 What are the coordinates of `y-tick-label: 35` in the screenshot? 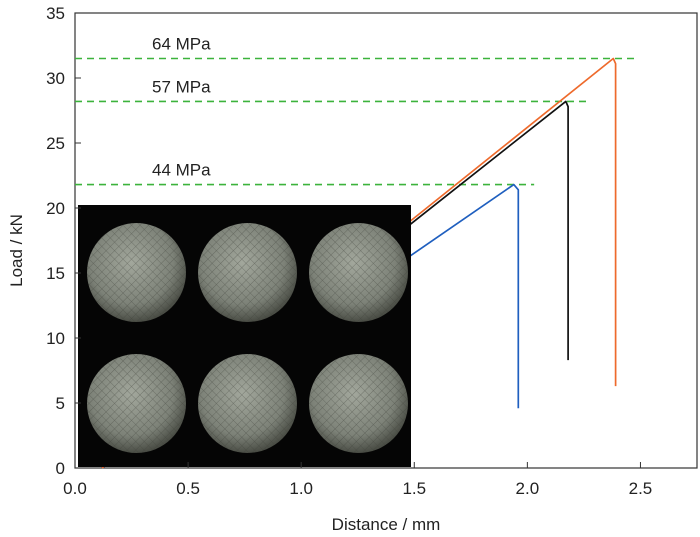 It's located at (55, 13).